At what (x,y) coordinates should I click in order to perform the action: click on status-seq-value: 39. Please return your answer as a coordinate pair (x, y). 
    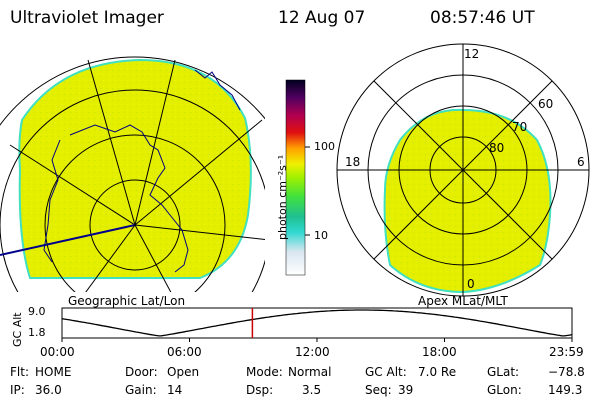
    Looking at the image, I should click on (406, 390).